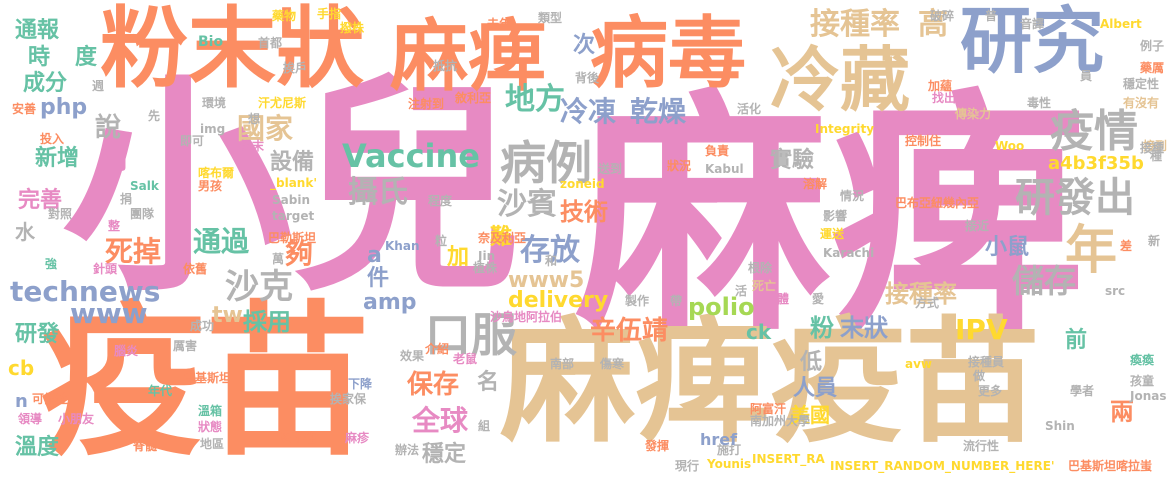  Describe the element at coordinates (52, 139) in the screenshot. I see `word-touru: 投入` at that location.